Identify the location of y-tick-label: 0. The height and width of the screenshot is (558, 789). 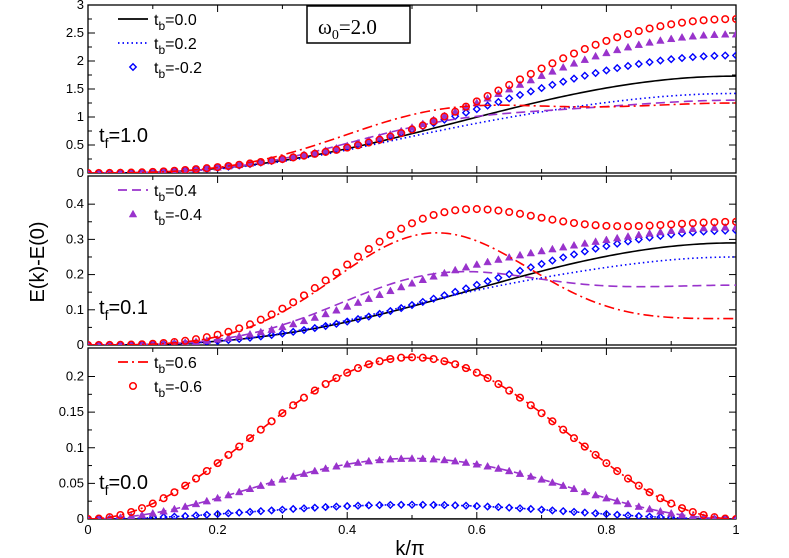
(80, 344).